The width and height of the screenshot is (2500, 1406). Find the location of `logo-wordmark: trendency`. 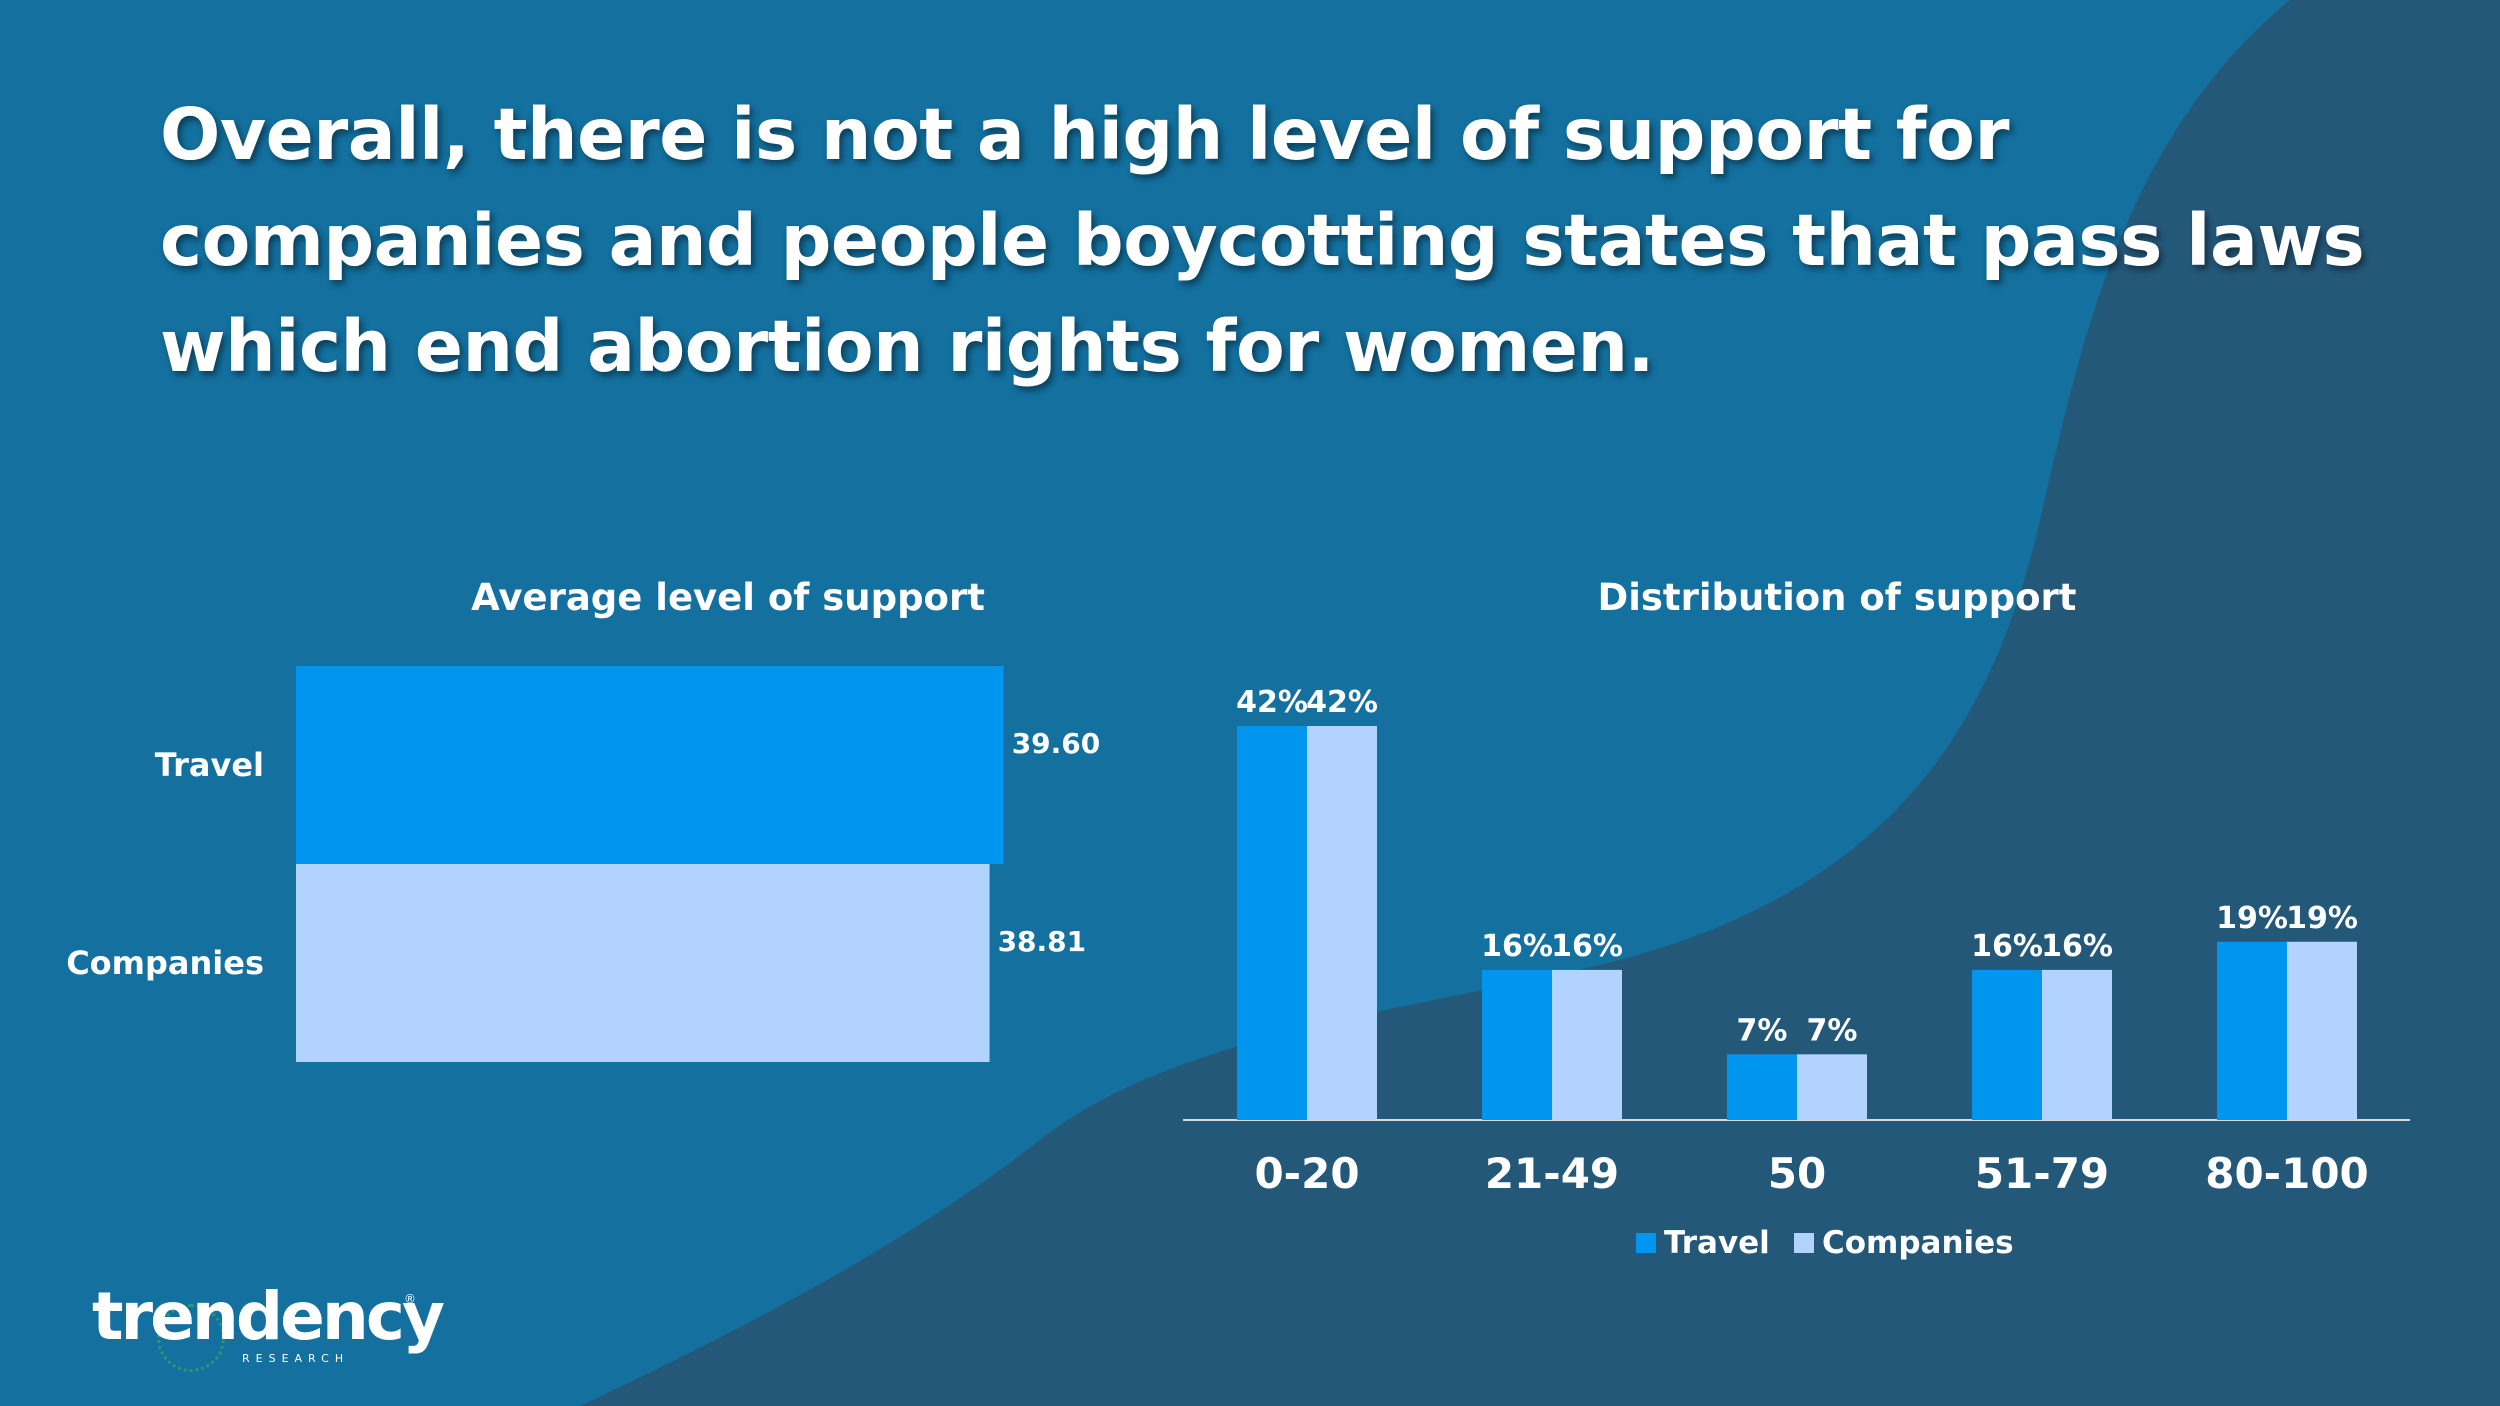

logo-wordmark: trendency is located at coordinates (268, 1316).